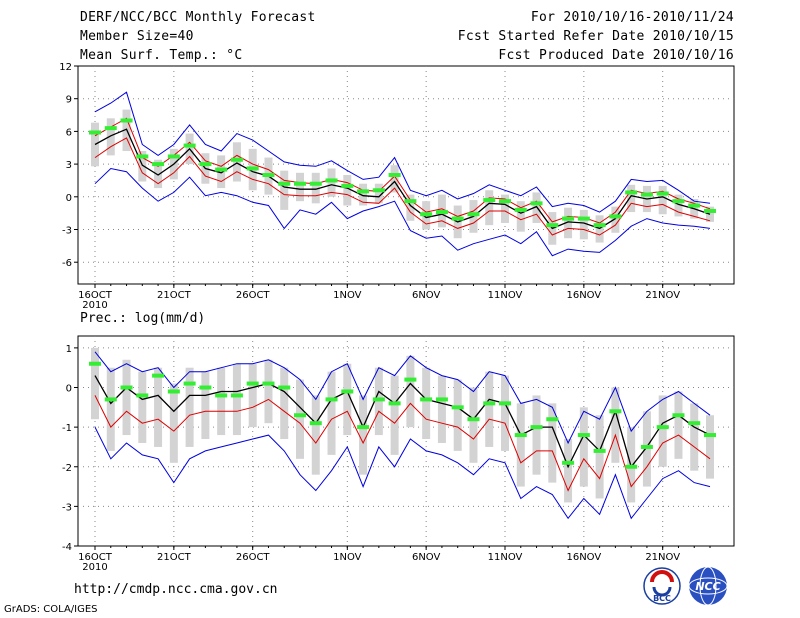  I want to click on y-tick-label: -3, so click(67, 231).